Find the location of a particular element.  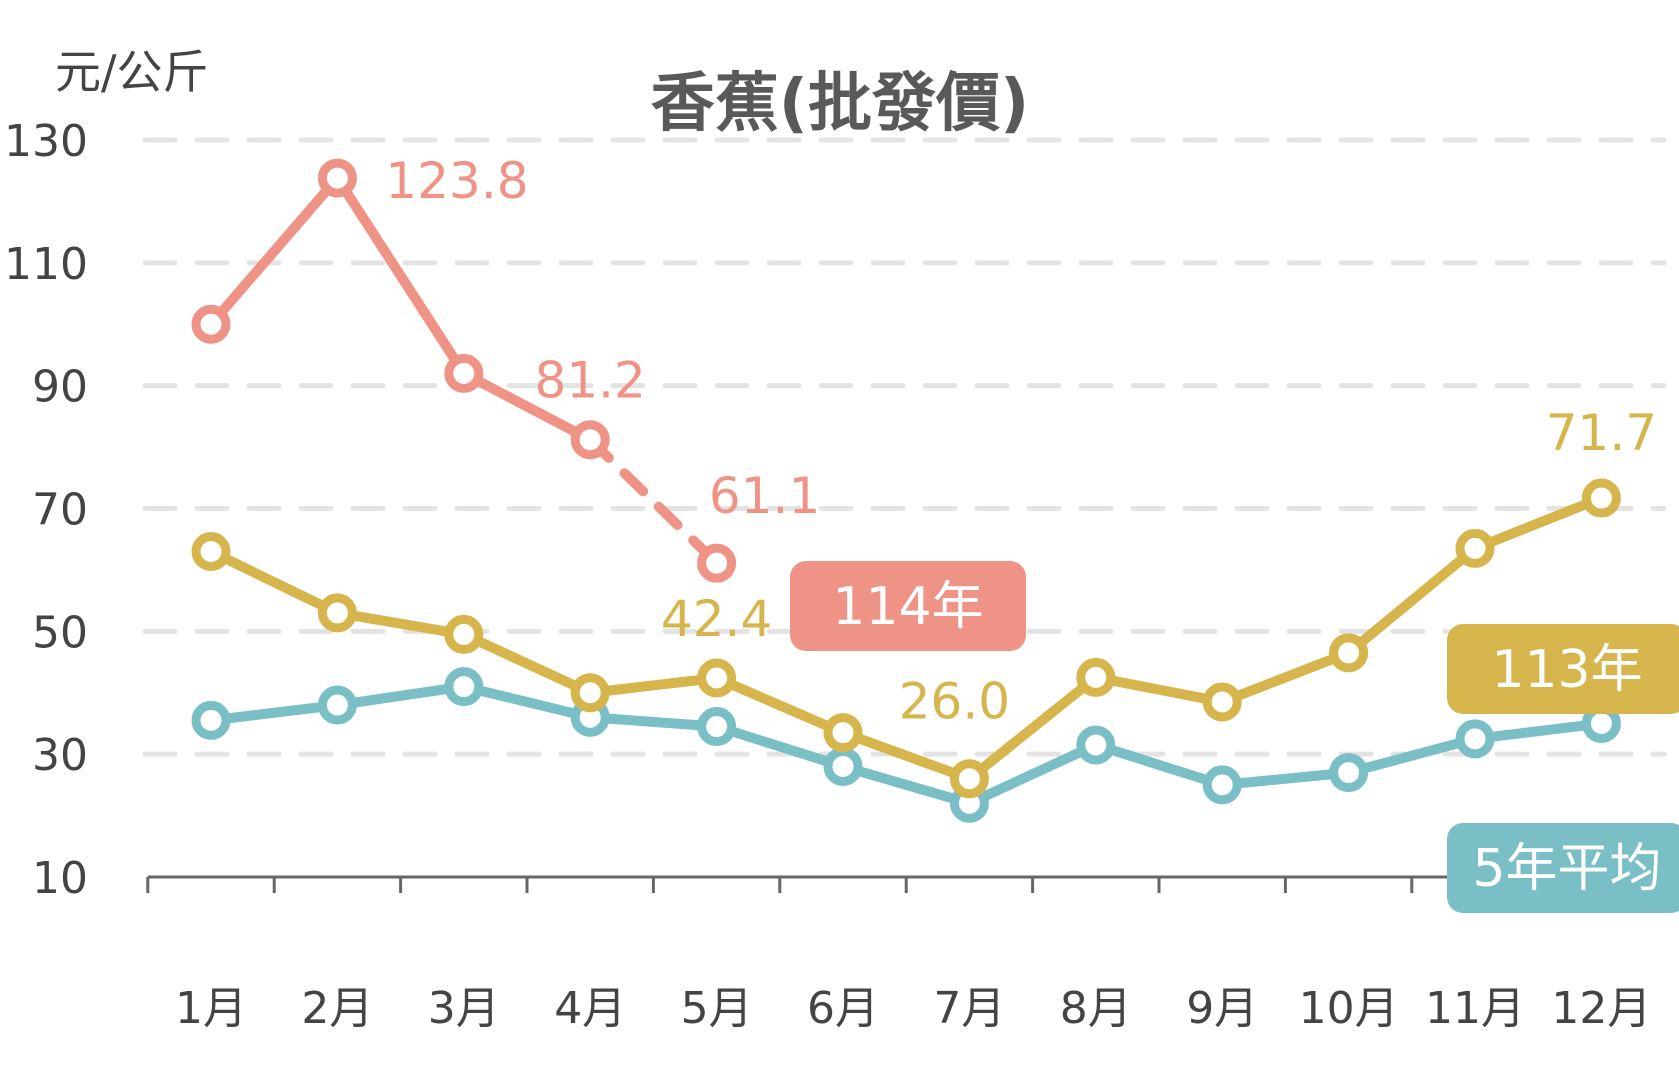

x-tick-label: 6月 is located at coordinates (843, 1008).